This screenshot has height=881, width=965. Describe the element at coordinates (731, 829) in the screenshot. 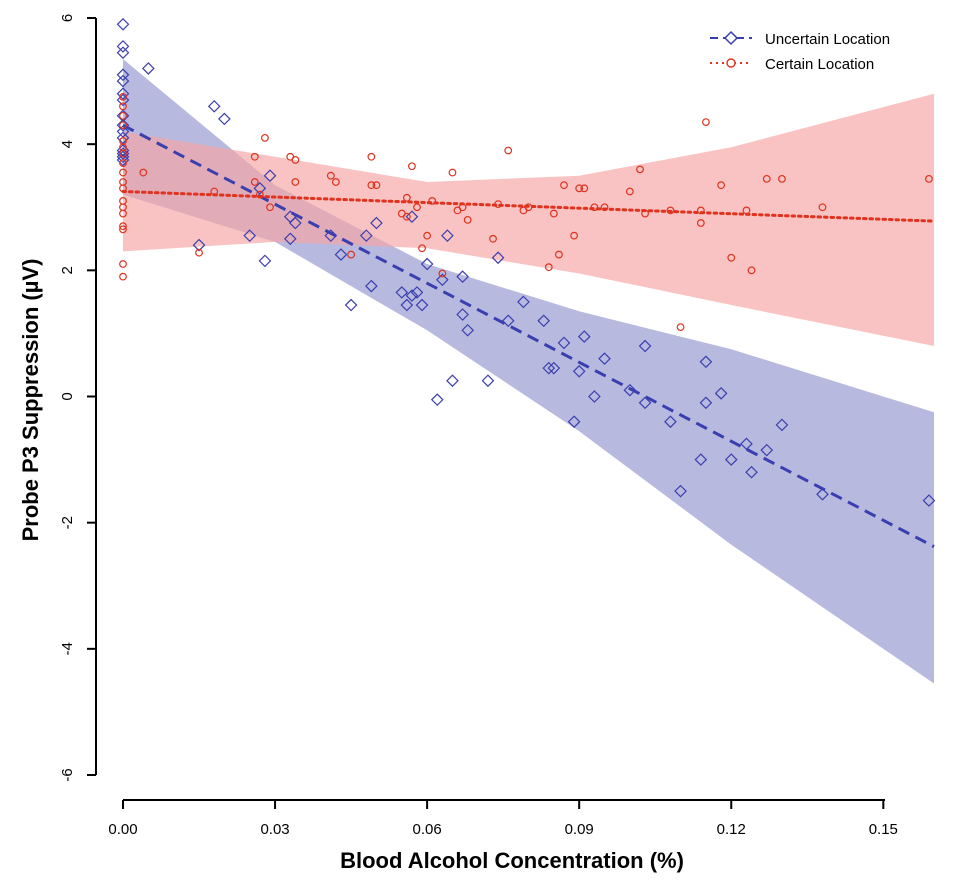

I see `x-tick-label: 0.12` at that location.